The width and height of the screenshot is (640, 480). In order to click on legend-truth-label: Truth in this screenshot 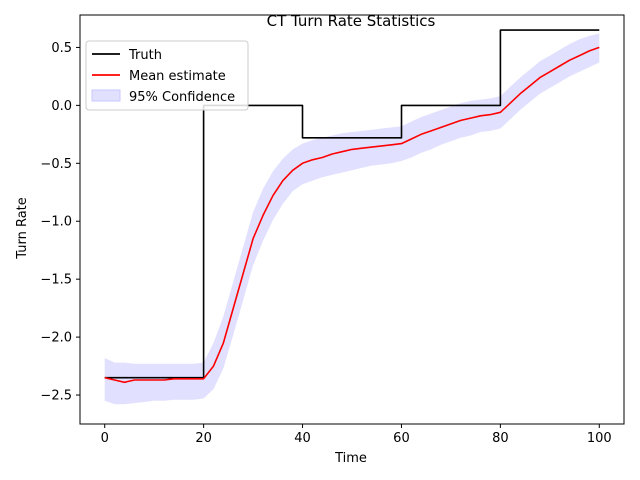, I will do `click(145, 55)`.